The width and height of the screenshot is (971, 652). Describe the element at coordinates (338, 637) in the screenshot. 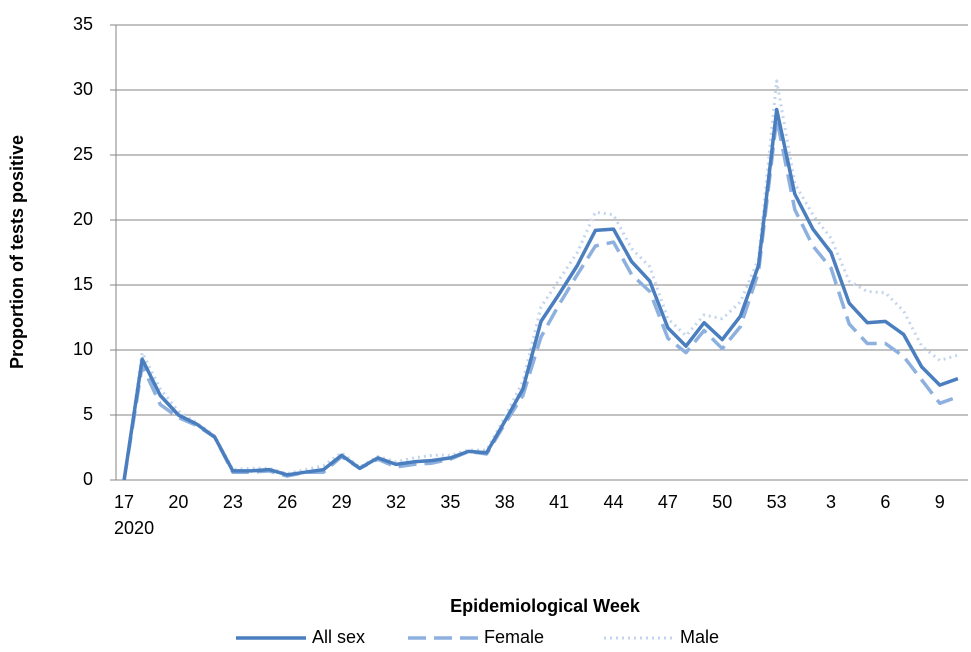

I see `legend-label: All sex` at that location.